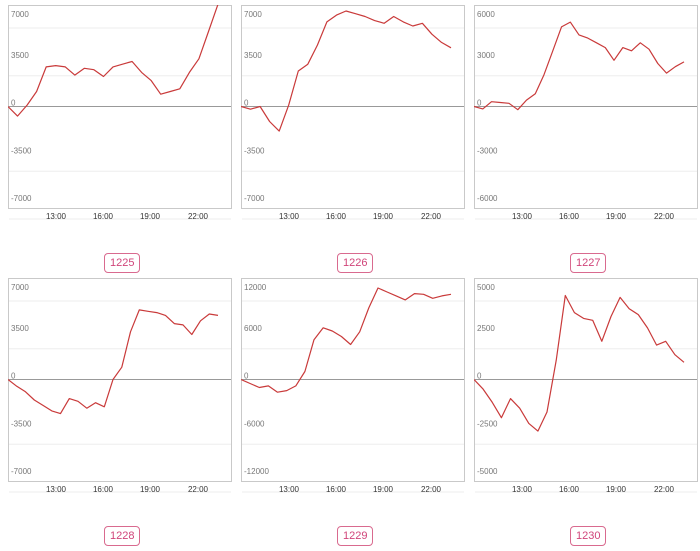 This screenshot has width=700, height=551. What do you see at coordinates (256, 471) in the screenshot?
I see `y-tick-label: -12000` at bounding box center [256, 471].